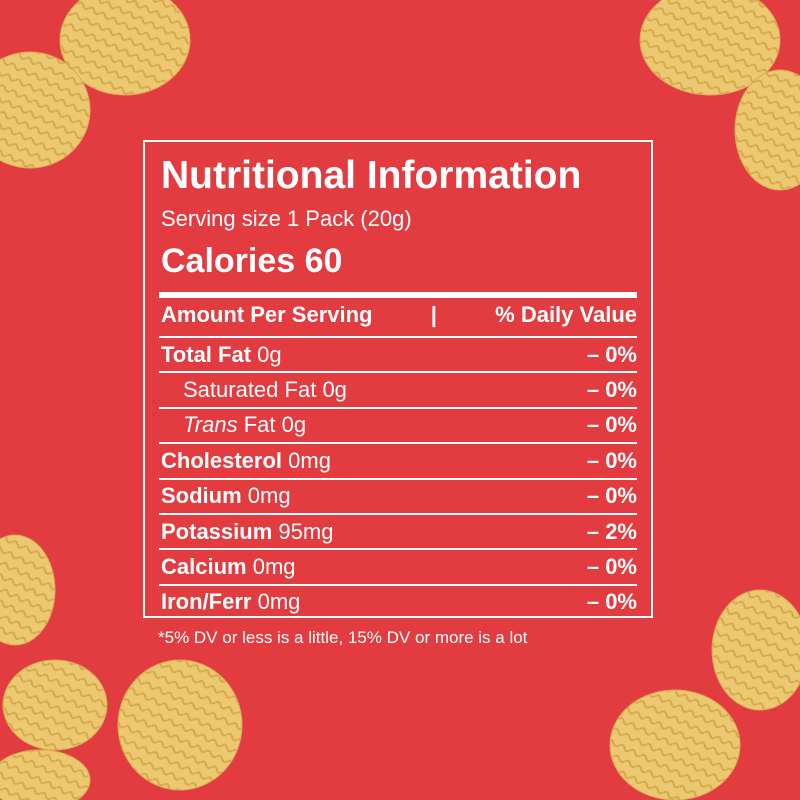 The height and width of the screenshot is (800, 800). Describe the element at coordinates (206, 602) in the screenshot. I see `nutrient: Iron/Ferr` at that location.